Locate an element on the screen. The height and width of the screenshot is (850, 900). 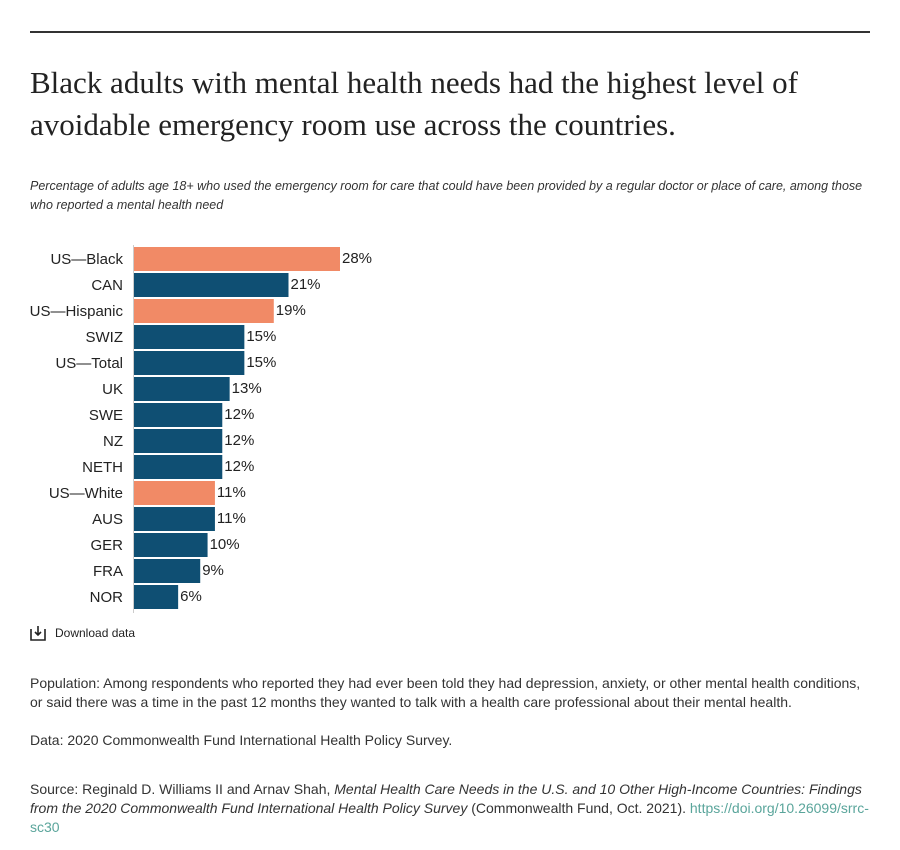
value-label: 19% is located at coordinates (291, 310).